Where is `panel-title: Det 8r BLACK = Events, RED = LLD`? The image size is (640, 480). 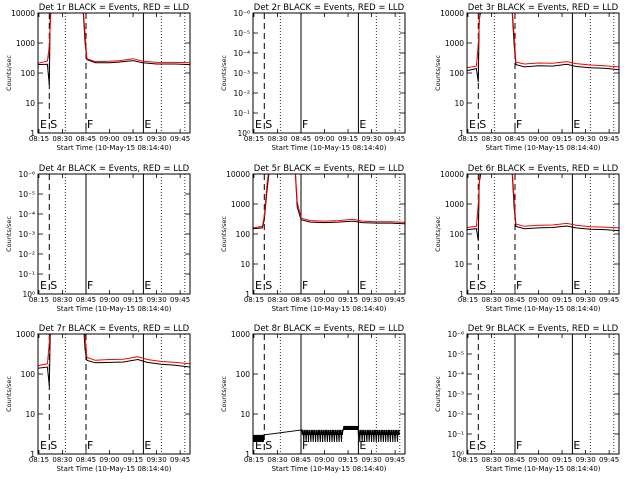 panel-title: Det 8r BLACK = Events, RED = LLD is located at coordinates (329, 329).